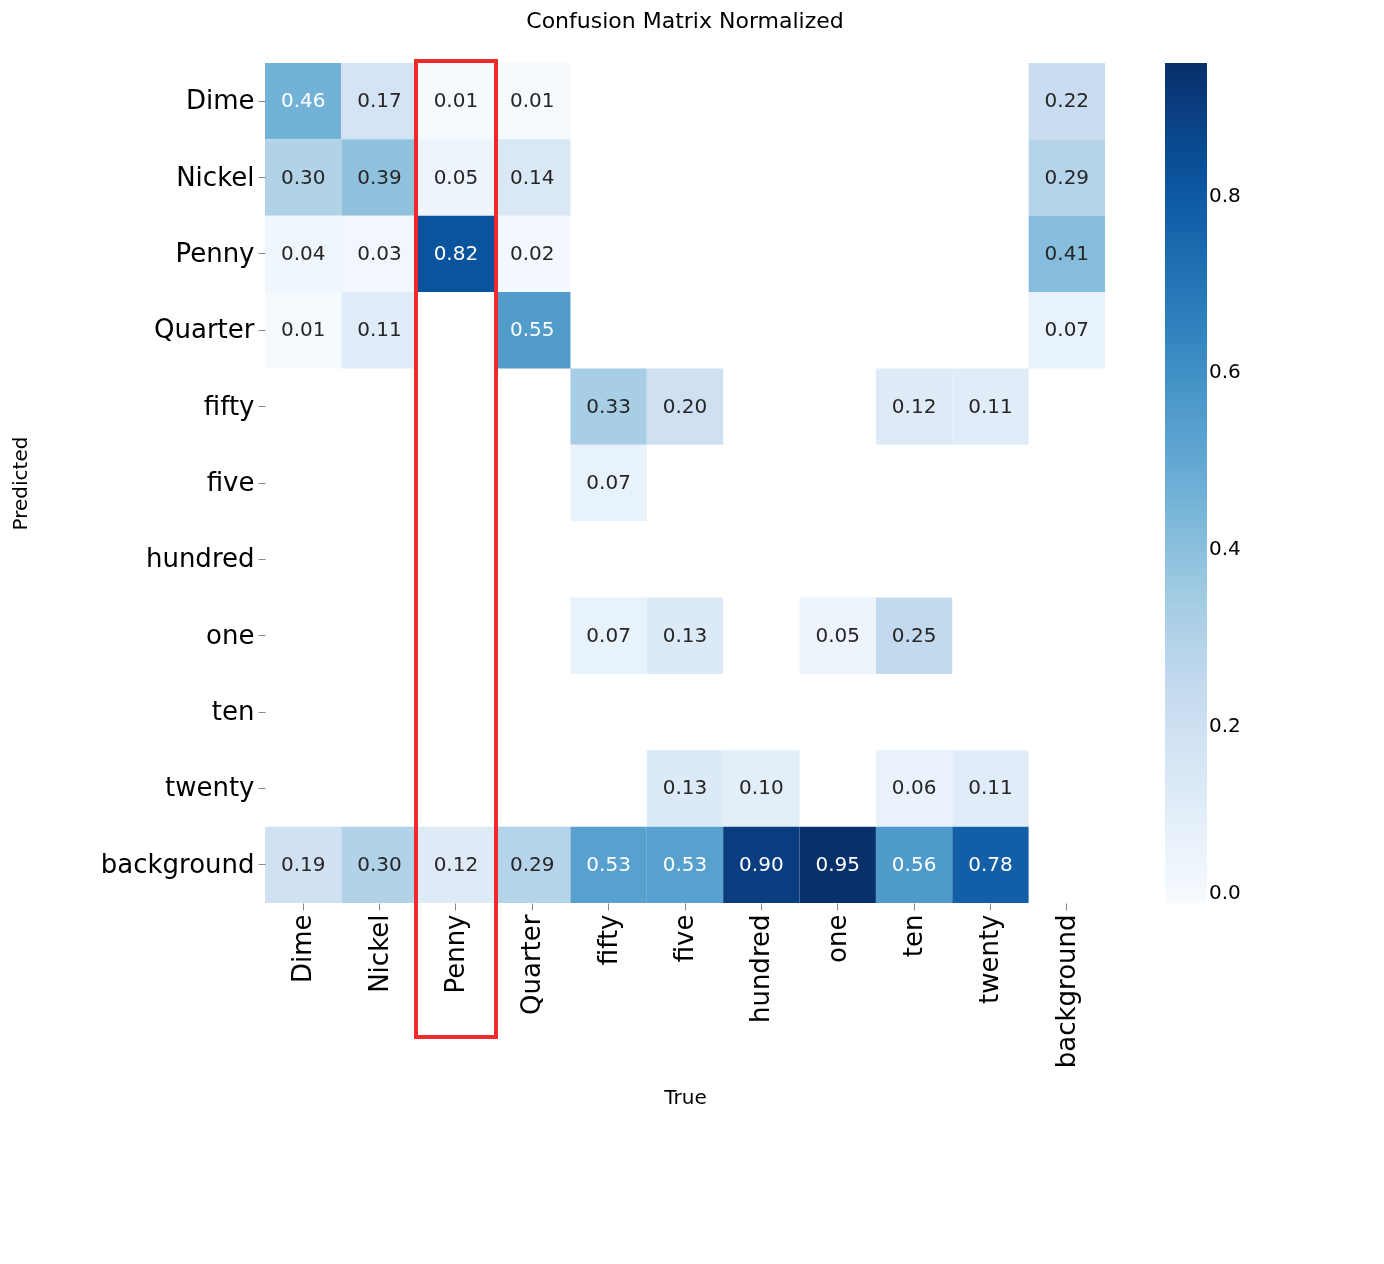 The height and width of the screenshot is (1264, 1384). Describe the element at coordinates (836, 938) in the screenshot. I see `x-tick-label: one` at that location.